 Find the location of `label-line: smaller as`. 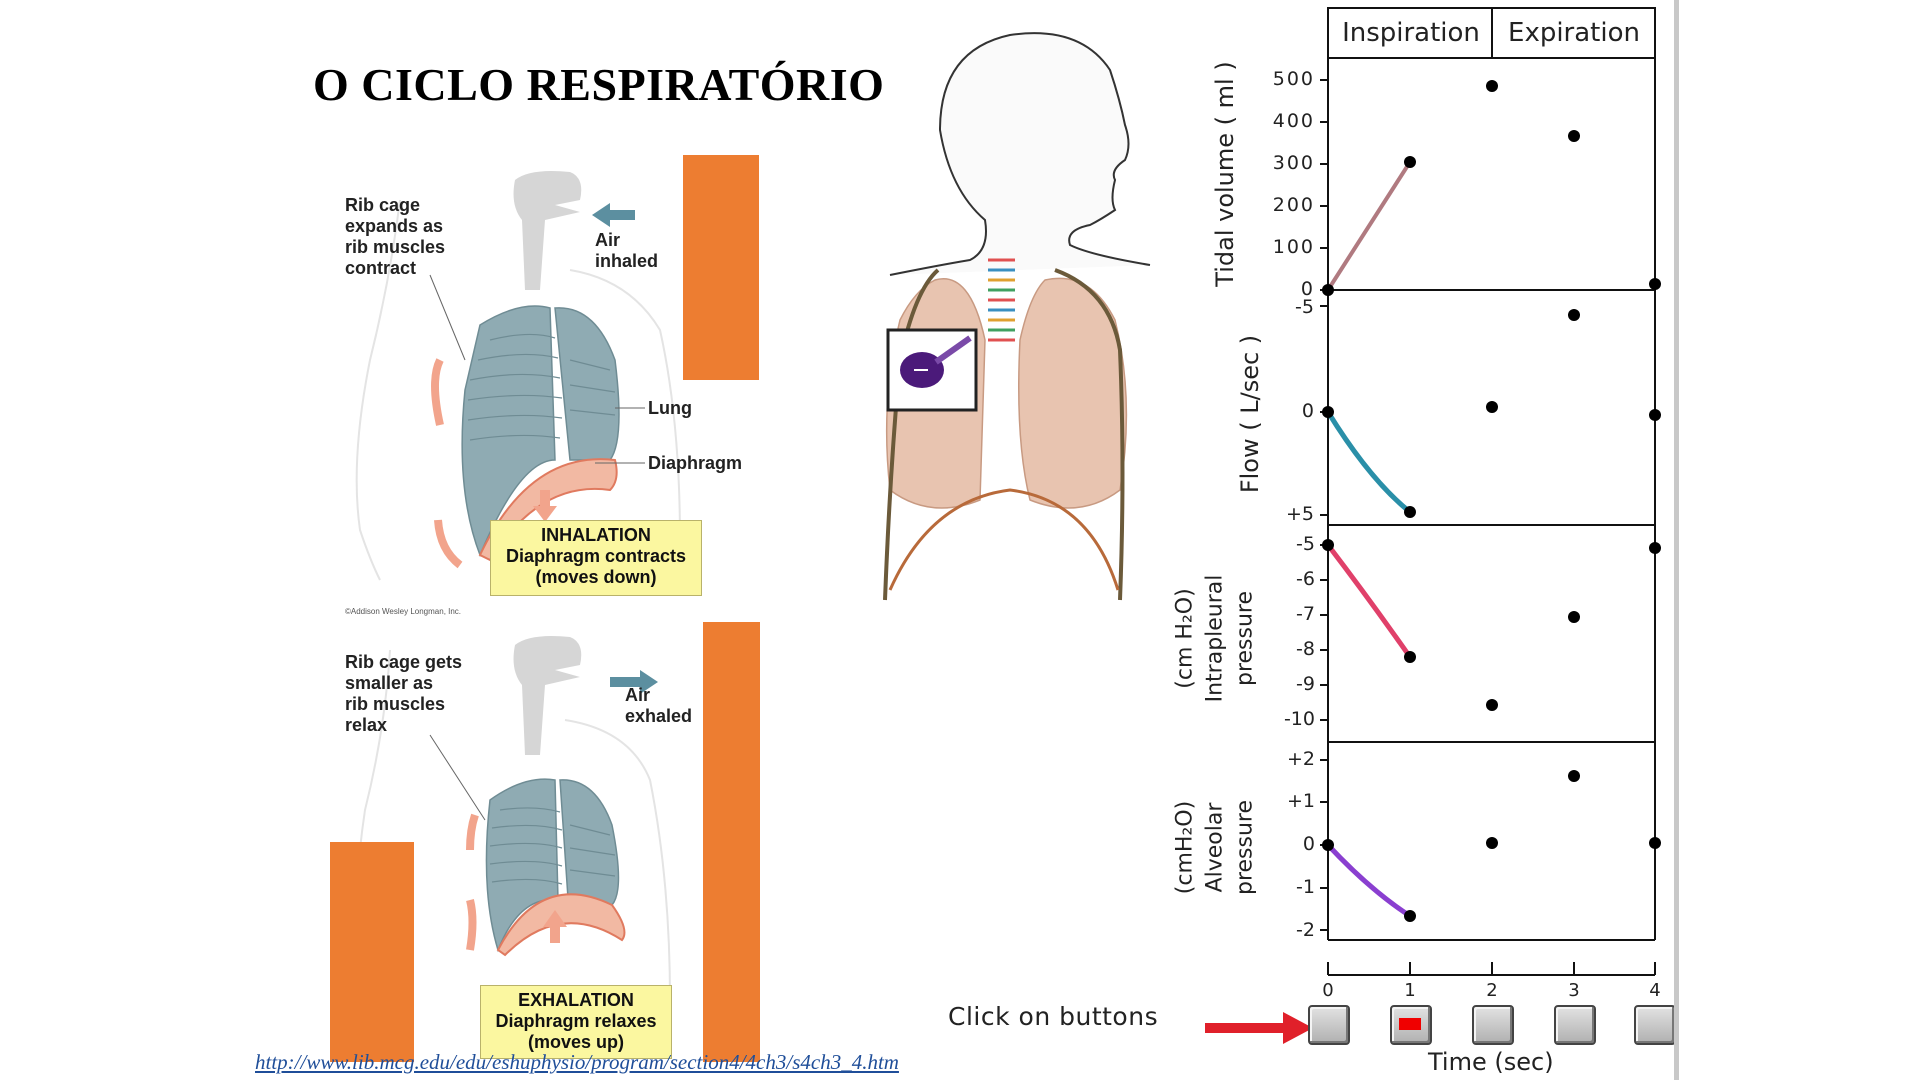

label-line: smaller as is located at coordinates (389, 683).